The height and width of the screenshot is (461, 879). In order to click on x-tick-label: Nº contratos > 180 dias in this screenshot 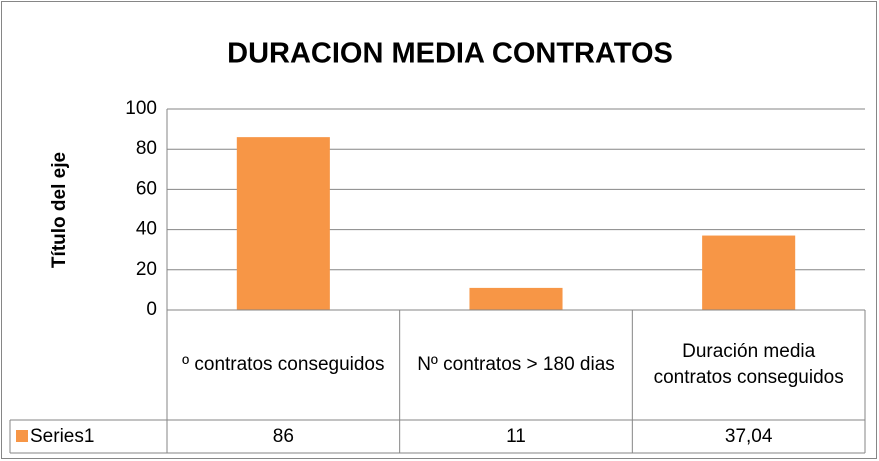, I will do `click(516, 364)`.